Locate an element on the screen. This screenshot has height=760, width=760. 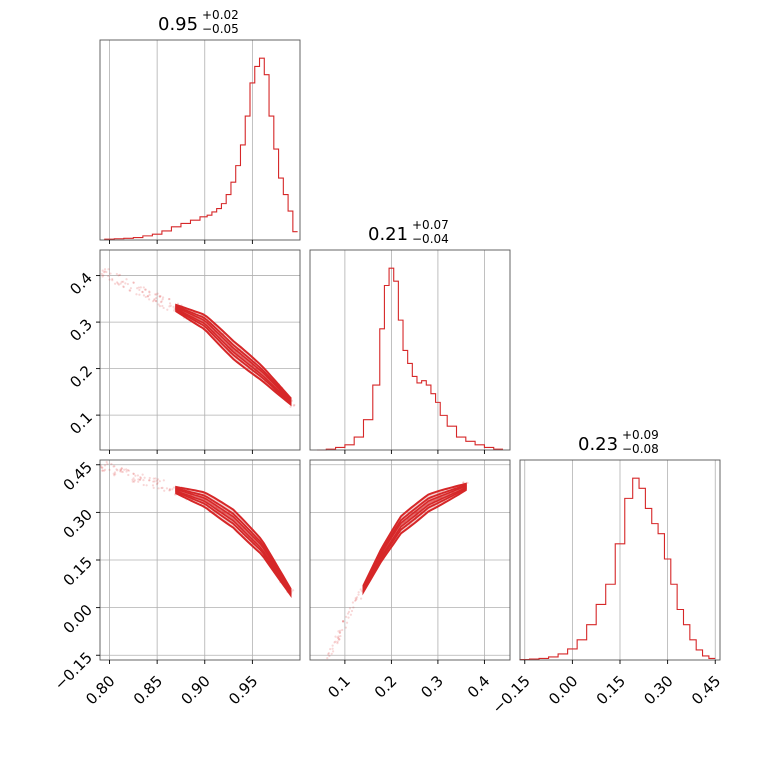
x-tick-label-p0-2: 0.90 is located at coordinates (196, 690).